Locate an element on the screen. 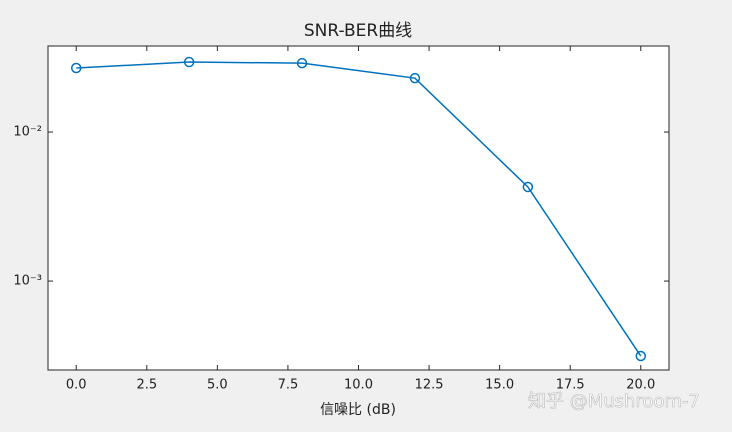  x-tick-label: 15.0 is located at coordinates (499, 385).